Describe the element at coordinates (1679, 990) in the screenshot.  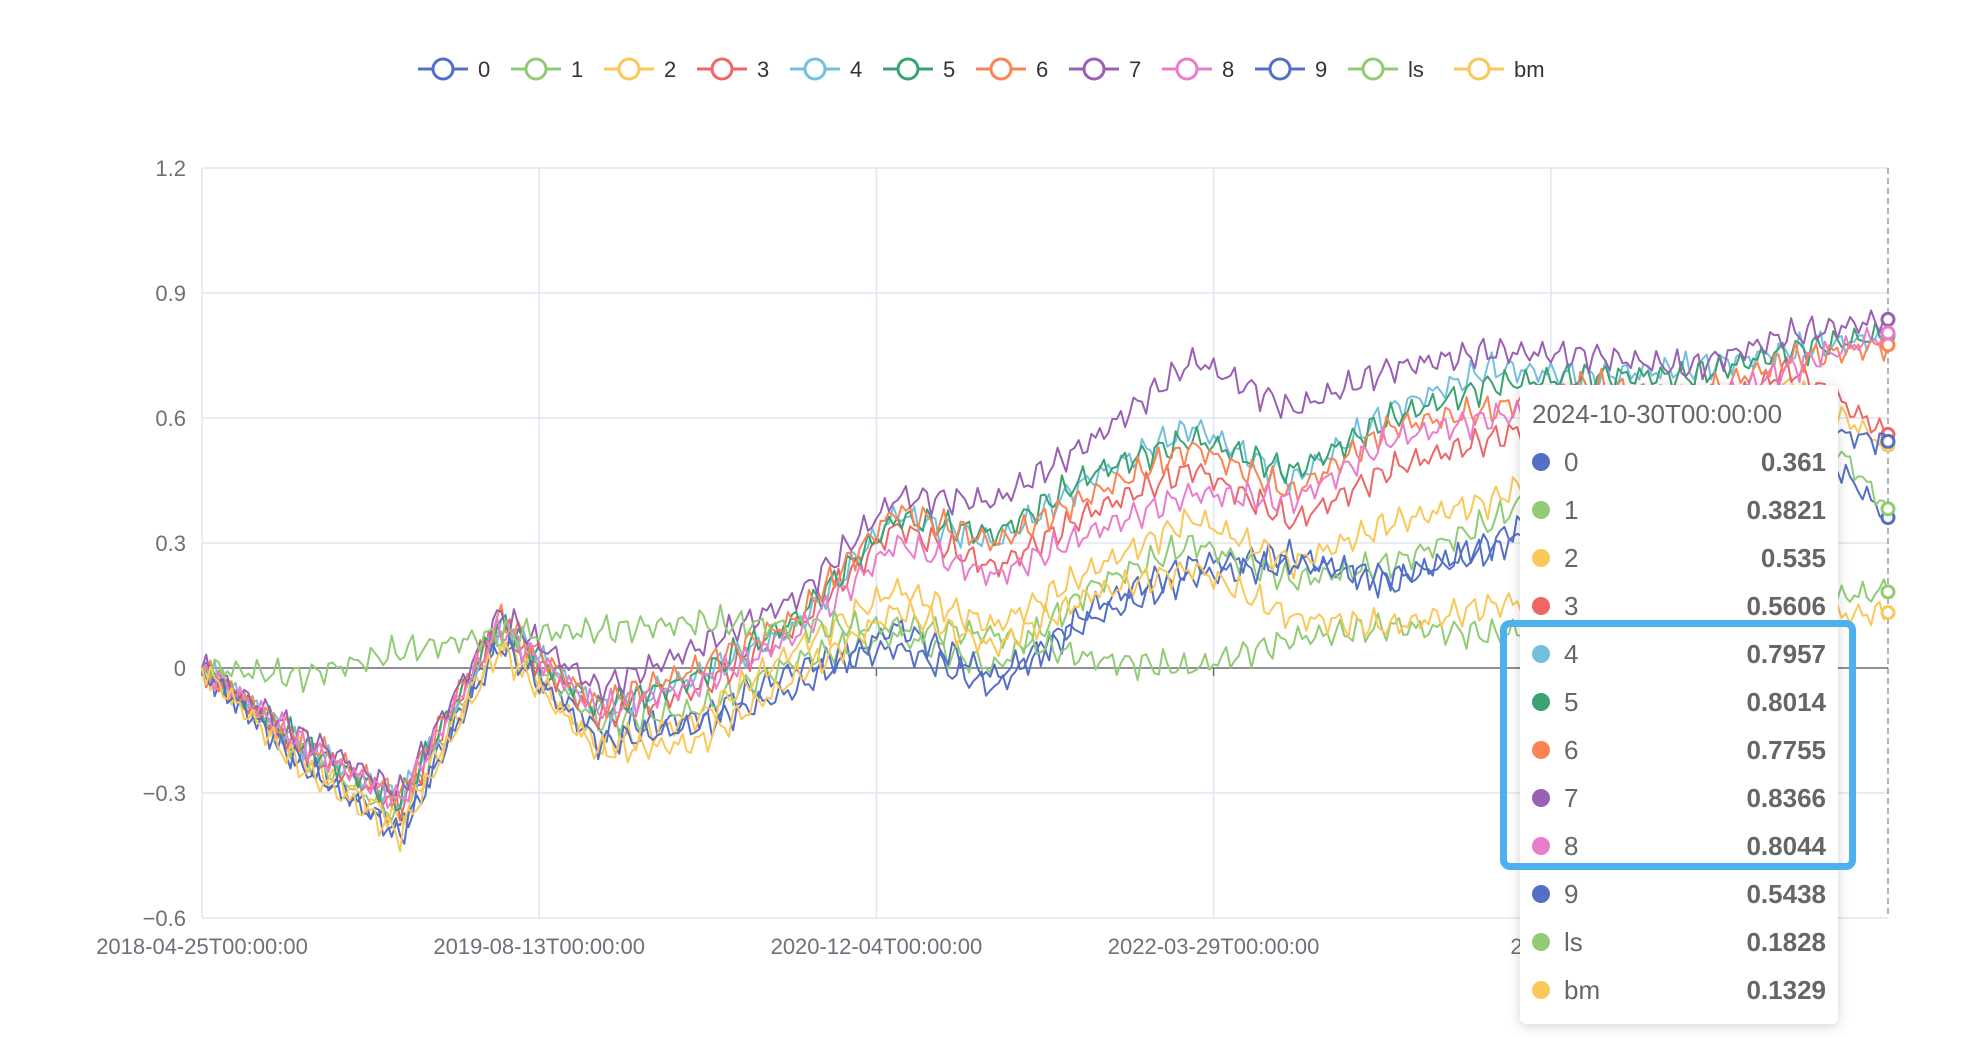
I see `tooltip-row-bm: bm 0.1329` at that location.